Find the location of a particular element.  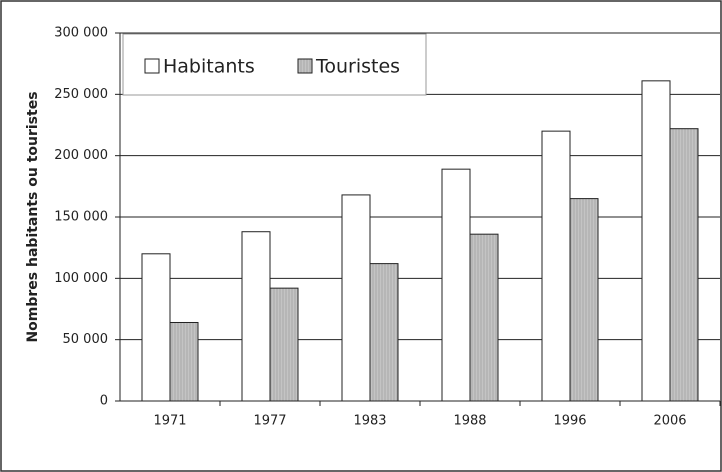

y-tick-label: 300 000 is located at coordinates (81, 33).